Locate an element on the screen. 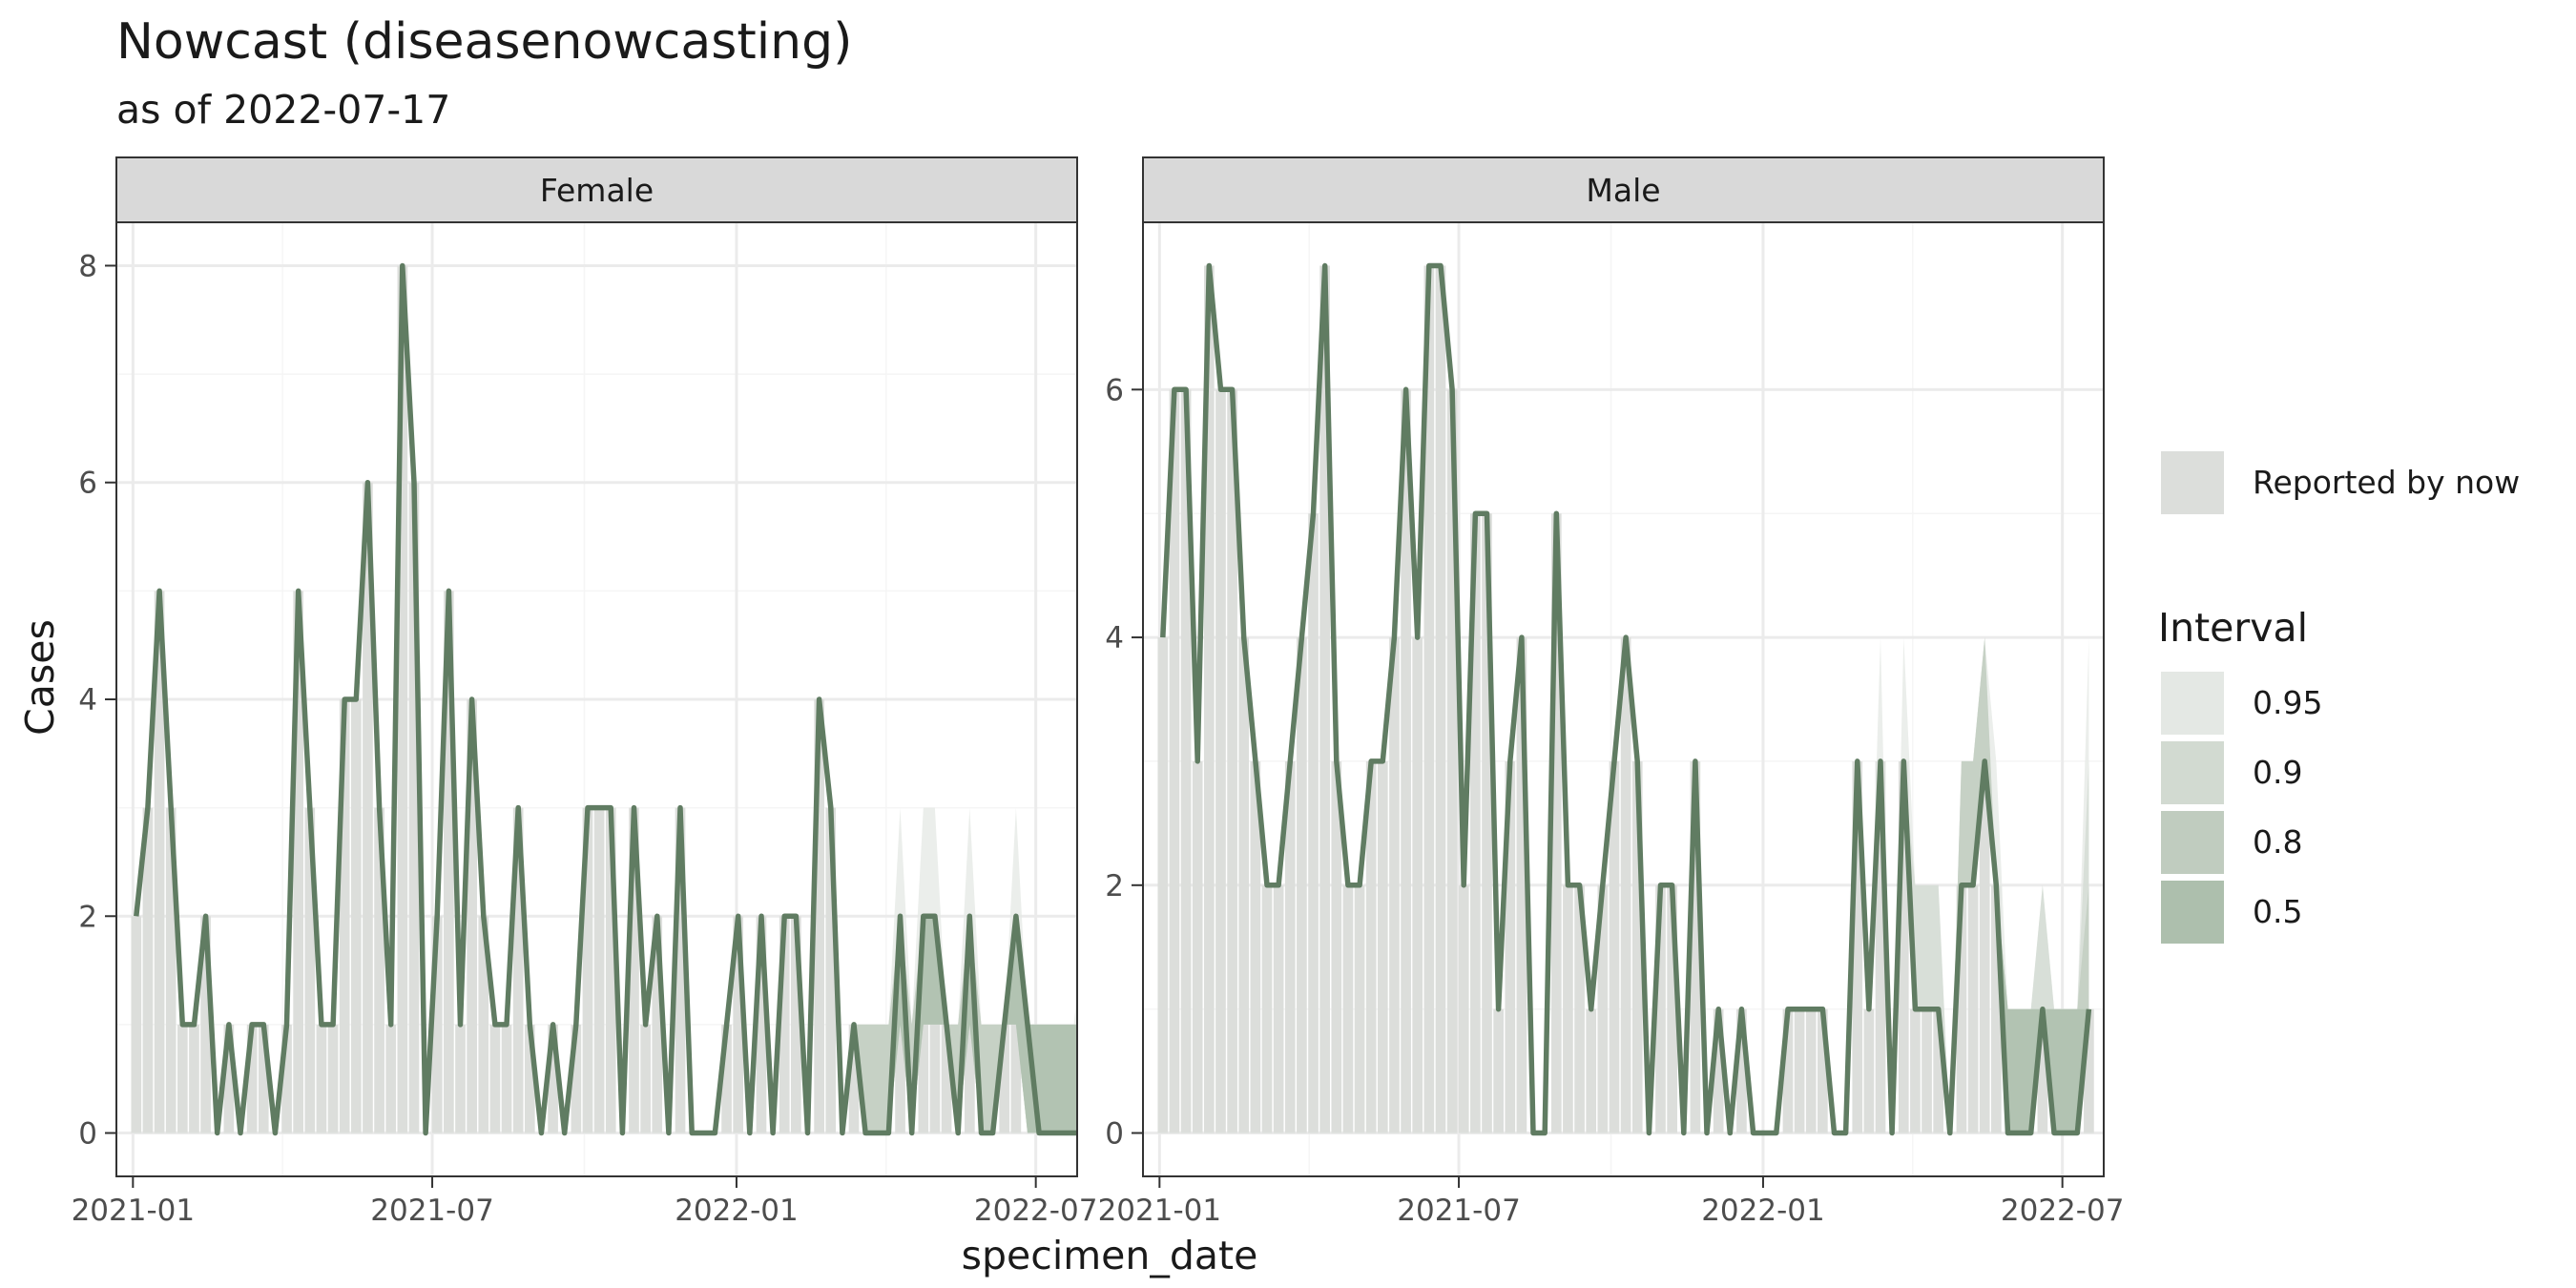 This screenshot has height=1288, width=2576. facet-strip-label: Male is located at coordinates (1623, 190).